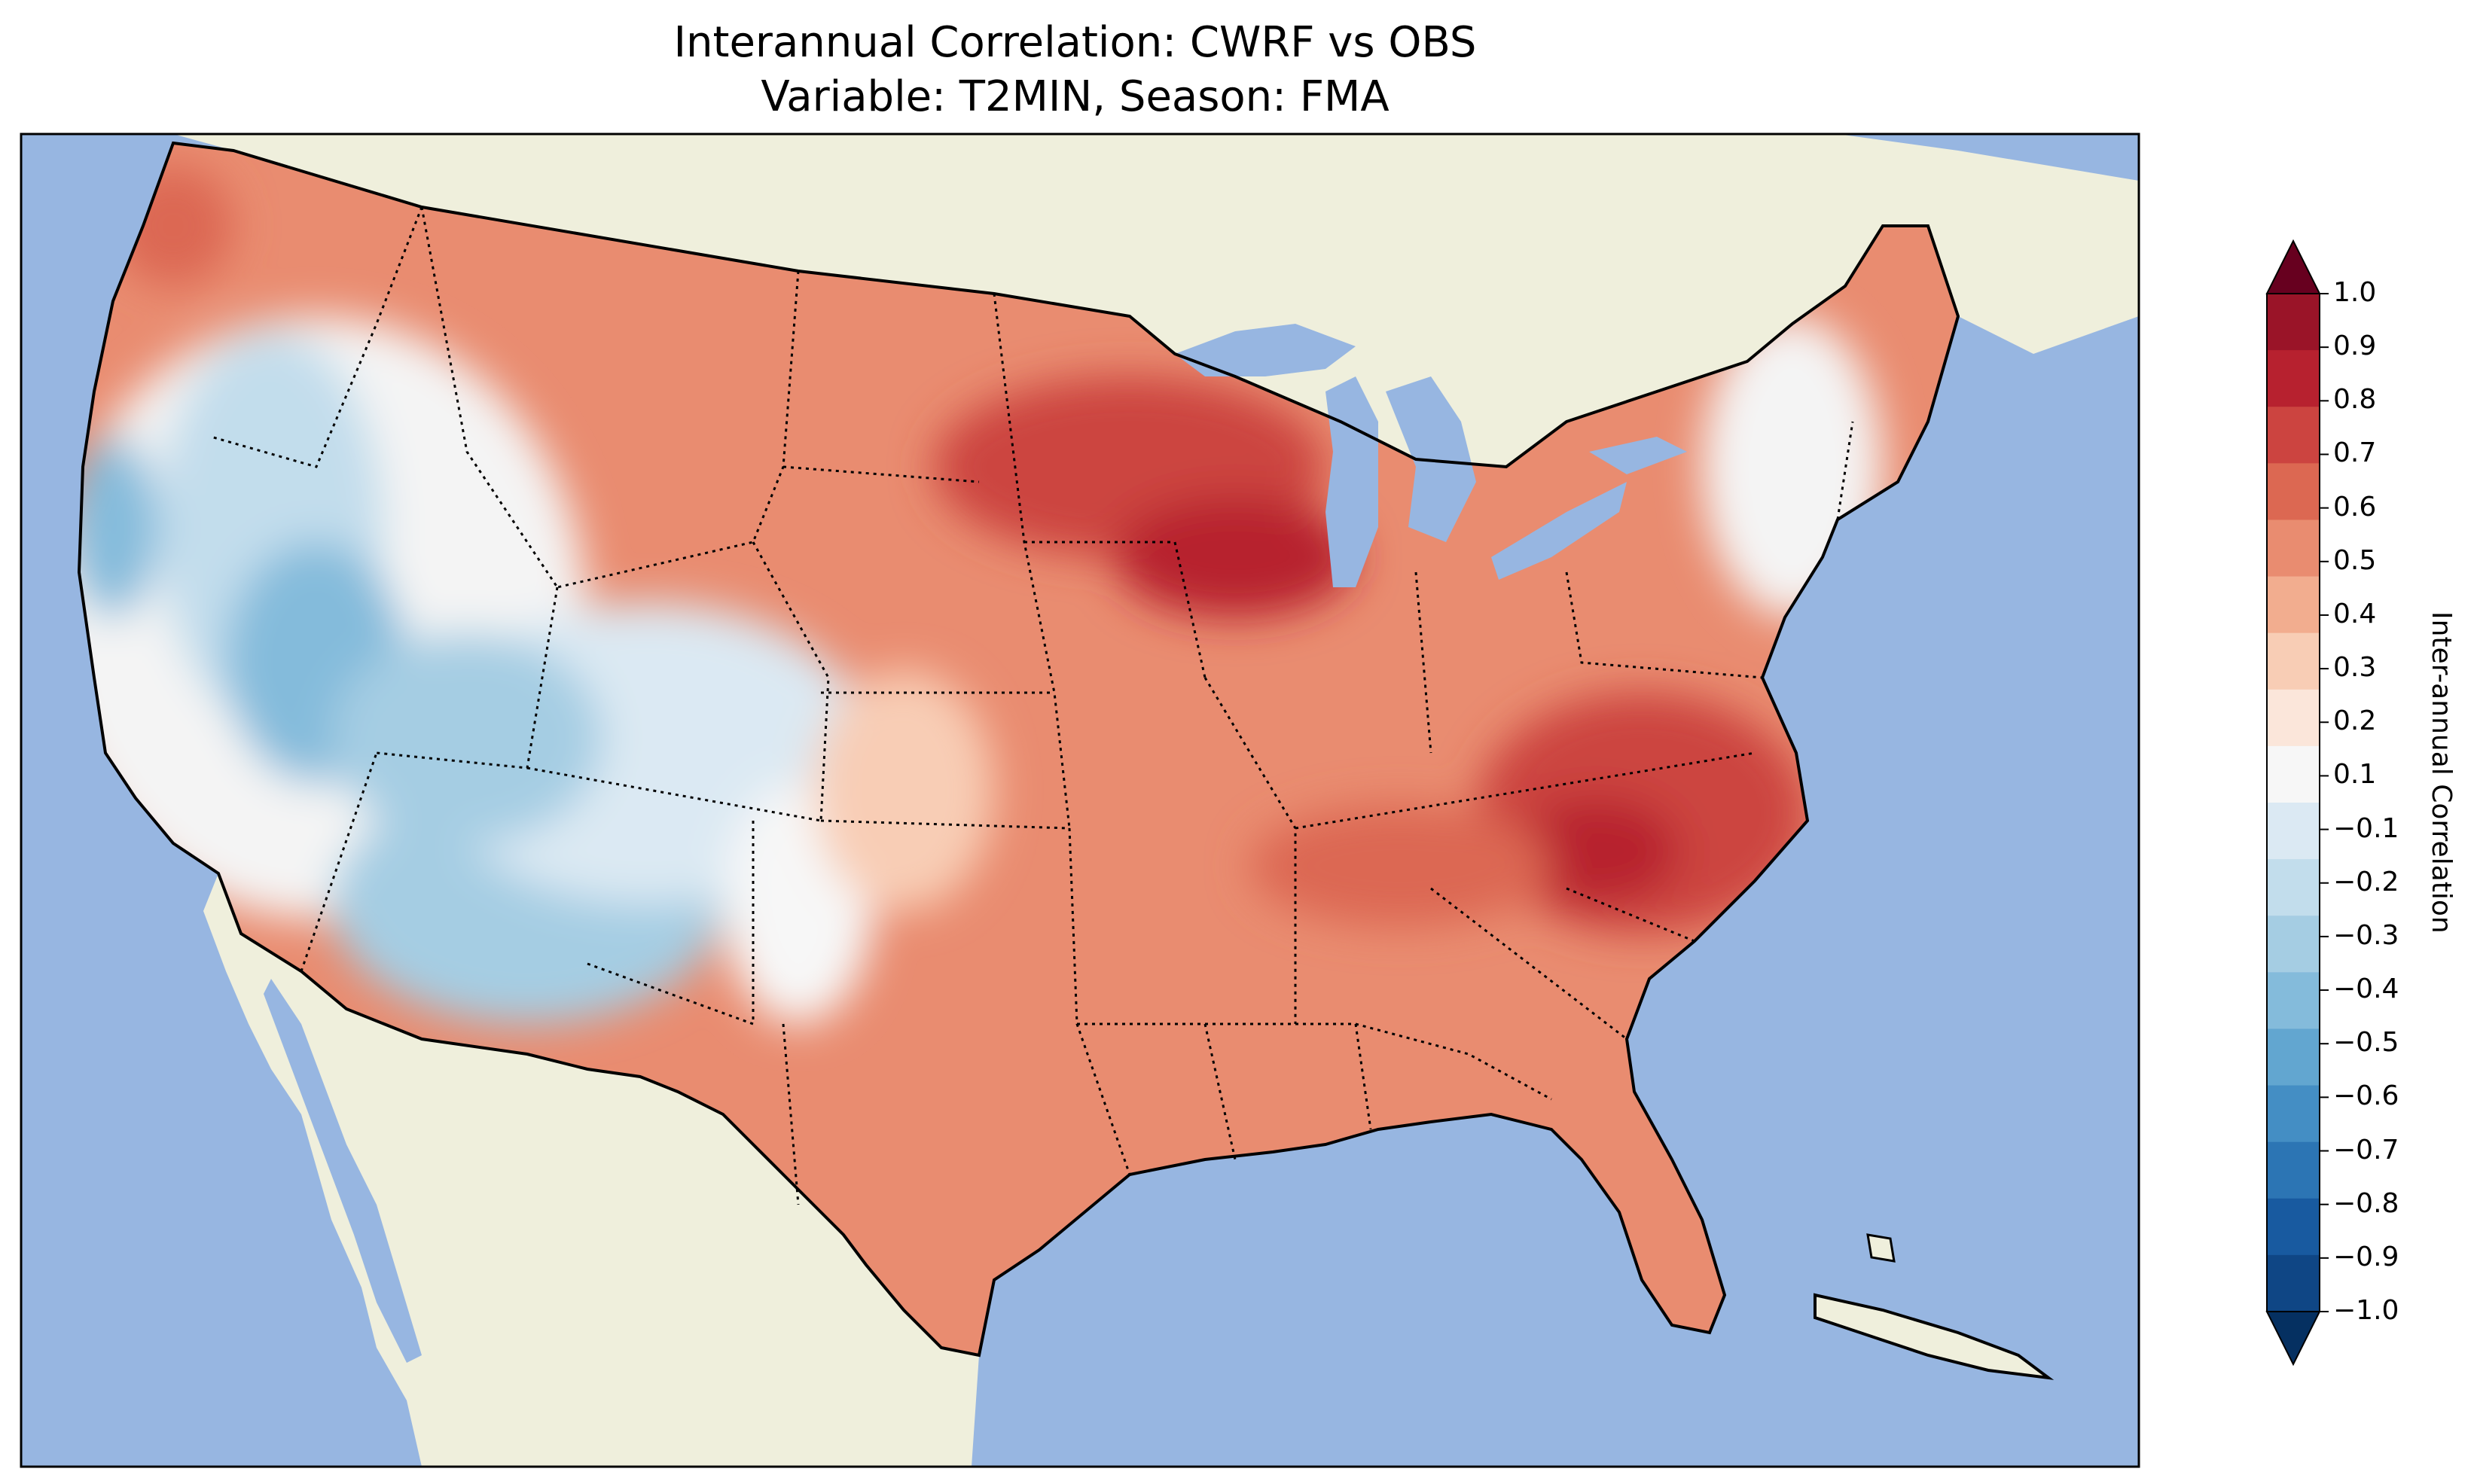 The width and height of the screenshot is (2474, 1484). What do you see at coordinates (2293, 266) in the screenshot?
I see `colorbar-over-extension` at bounding box center [2293, 266].